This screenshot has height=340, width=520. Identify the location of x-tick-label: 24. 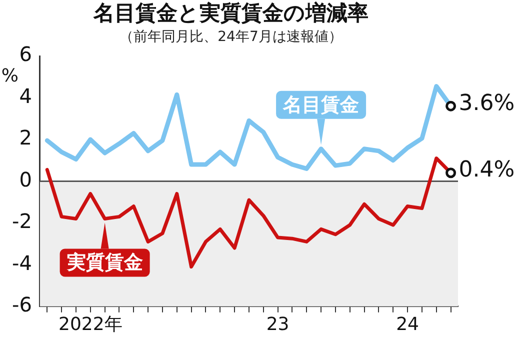
(407, 324).